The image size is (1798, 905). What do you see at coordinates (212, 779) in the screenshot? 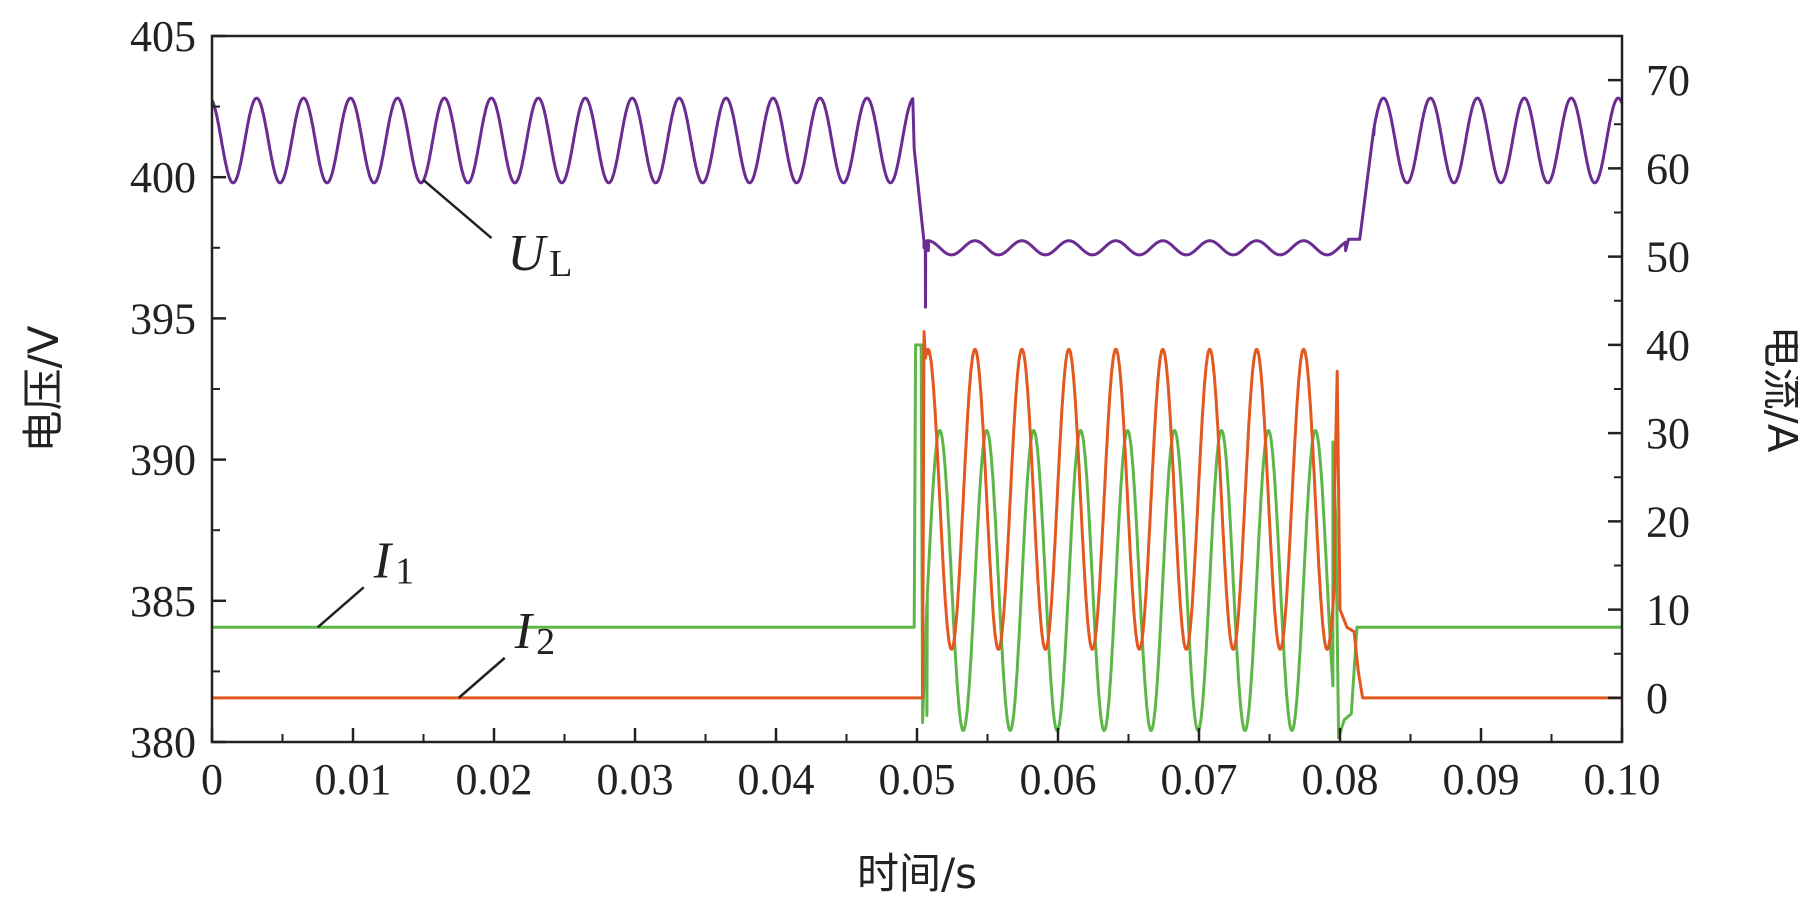
I see `x-tick-label: 0` at bounding box center [212, 779].